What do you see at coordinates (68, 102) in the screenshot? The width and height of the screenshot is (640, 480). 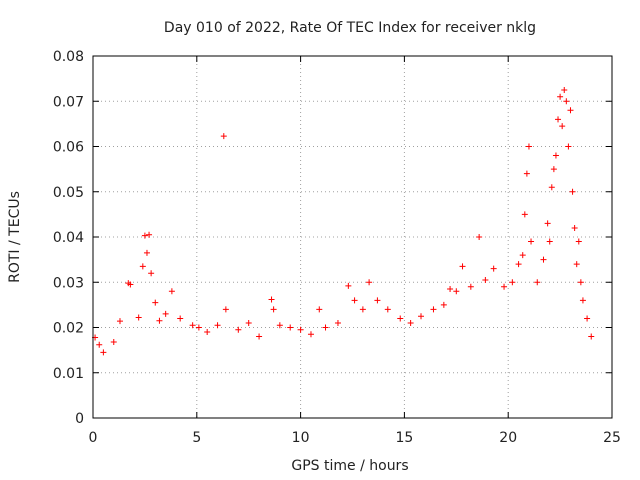 I see `y-tick-label: 0.07` at bounding box center [68, 102].